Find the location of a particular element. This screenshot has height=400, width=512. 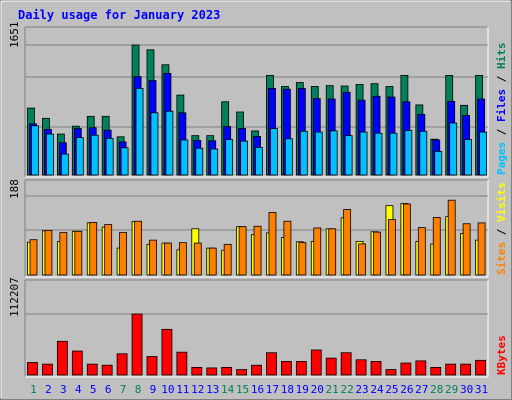

day-label-13: 13 is located at coordinates (212, 389).